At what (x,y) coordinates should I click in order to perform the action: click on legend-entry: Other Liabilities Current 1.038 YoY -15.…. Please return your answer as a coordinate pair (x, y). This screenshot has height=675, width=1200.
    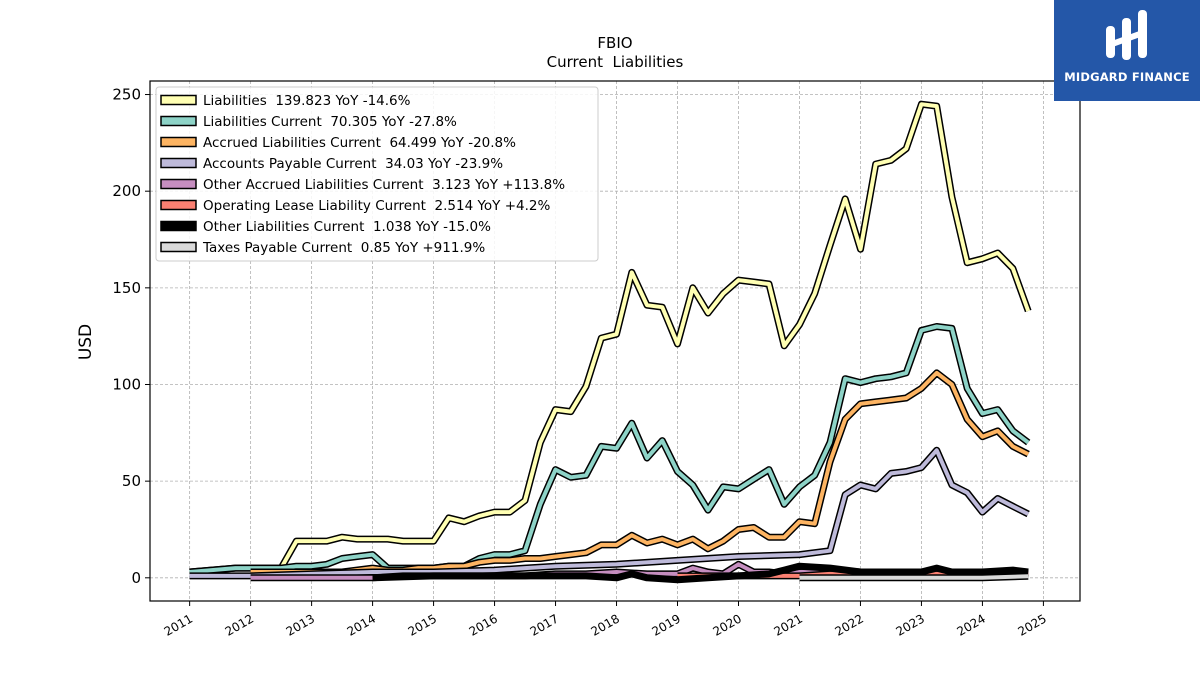
    Looking at the image, I should click on (347, 227).